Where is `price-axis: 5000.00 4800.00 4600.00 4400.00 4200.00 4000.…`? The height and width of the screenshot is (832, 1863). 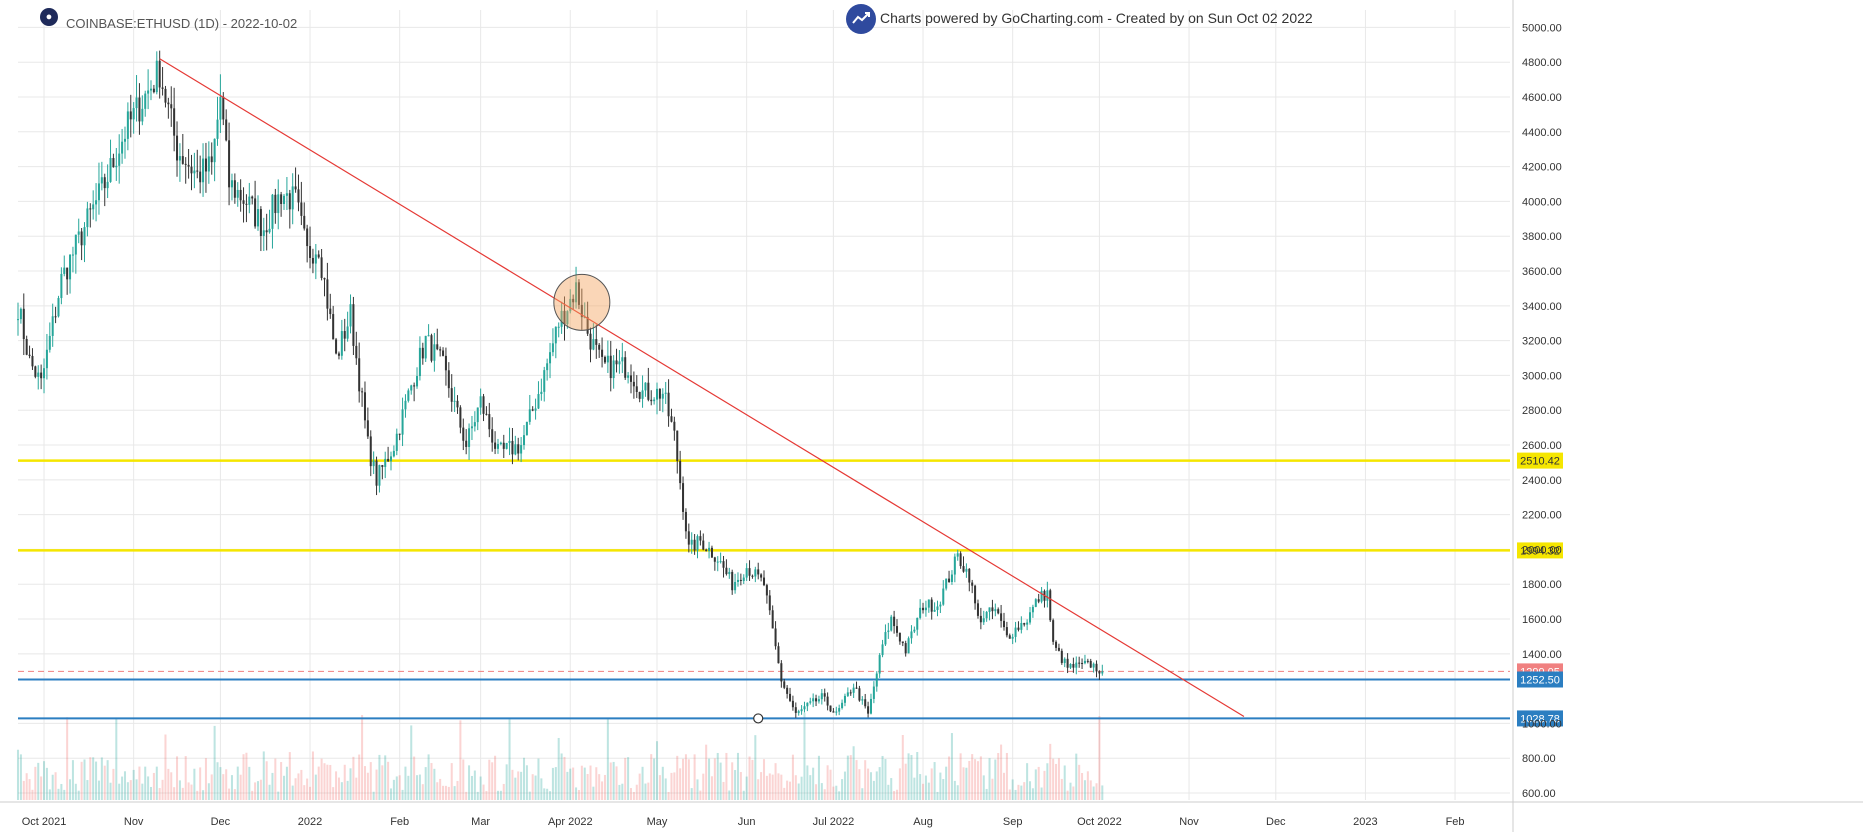 price-axis: 5000.00 4800.00 4600.00 4400.00 4200.00 4000.… is located at coordinates (1537, 416).